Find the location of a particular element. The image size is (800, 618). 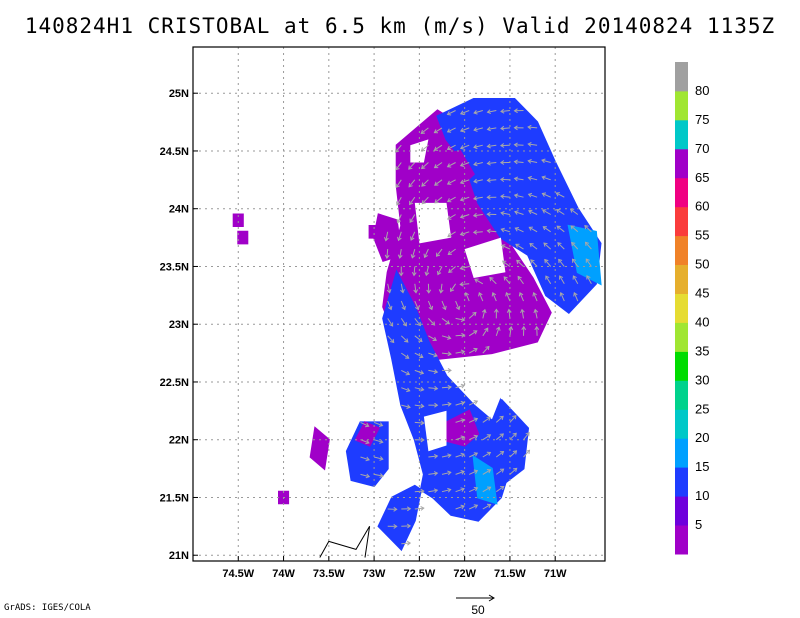

wind-region-isolated-pixel-n2 is located at coordinates (374, 232).